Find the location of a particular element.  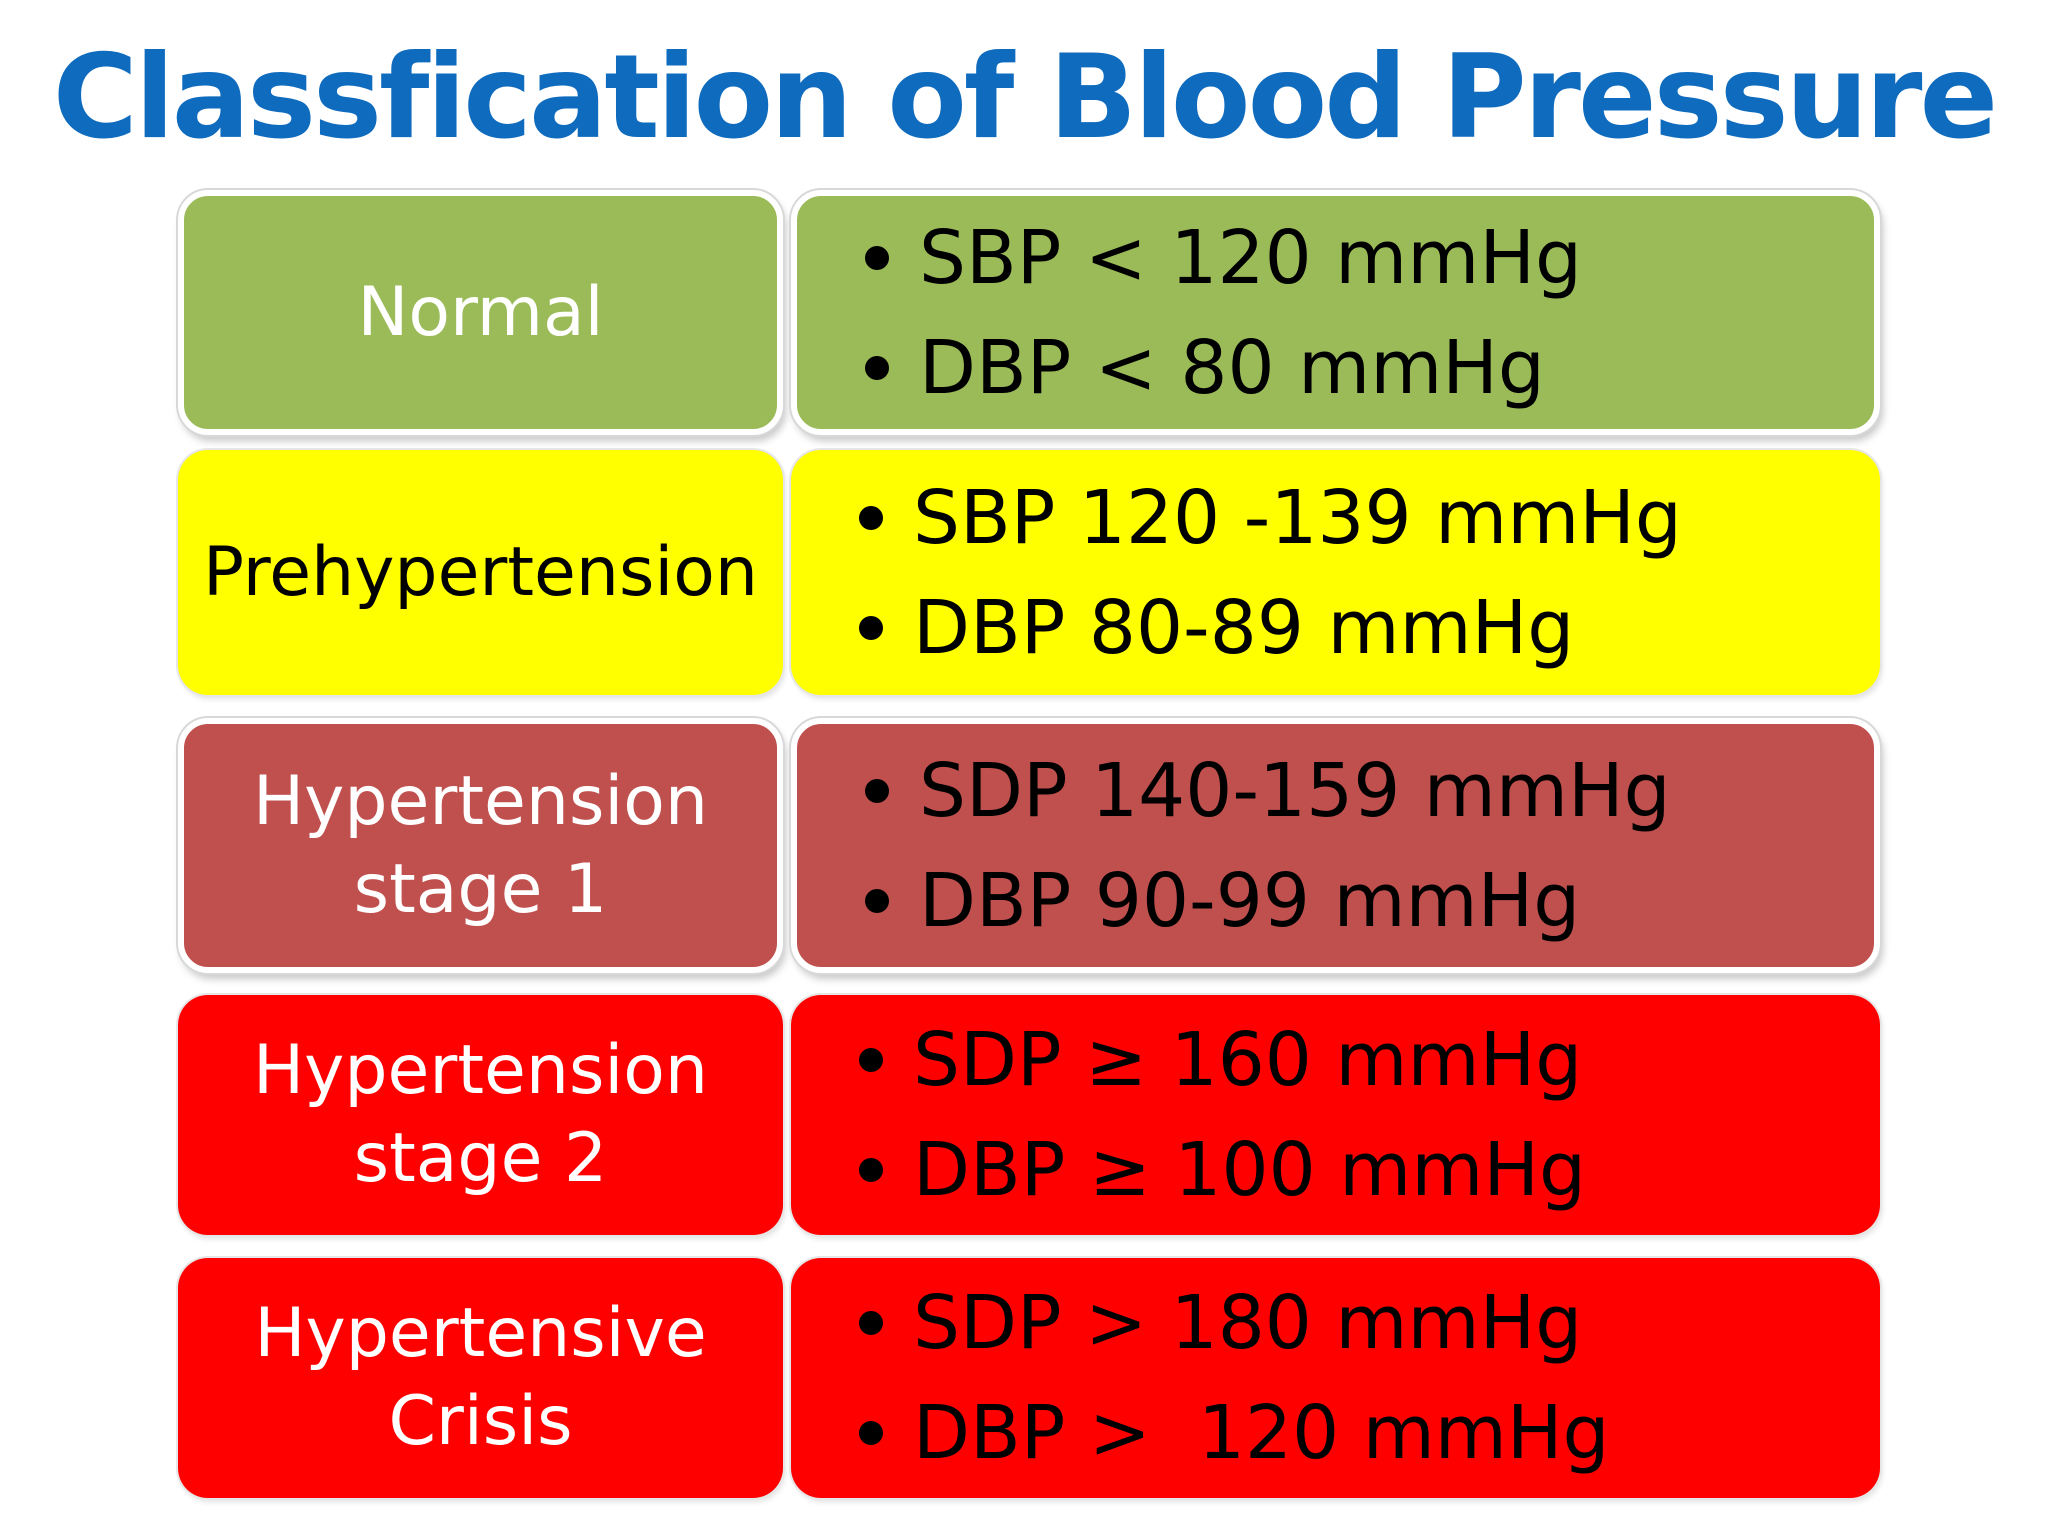

systolic-criterion: SBP 120 -139 mmHg is located at coordinates (1369, 518).